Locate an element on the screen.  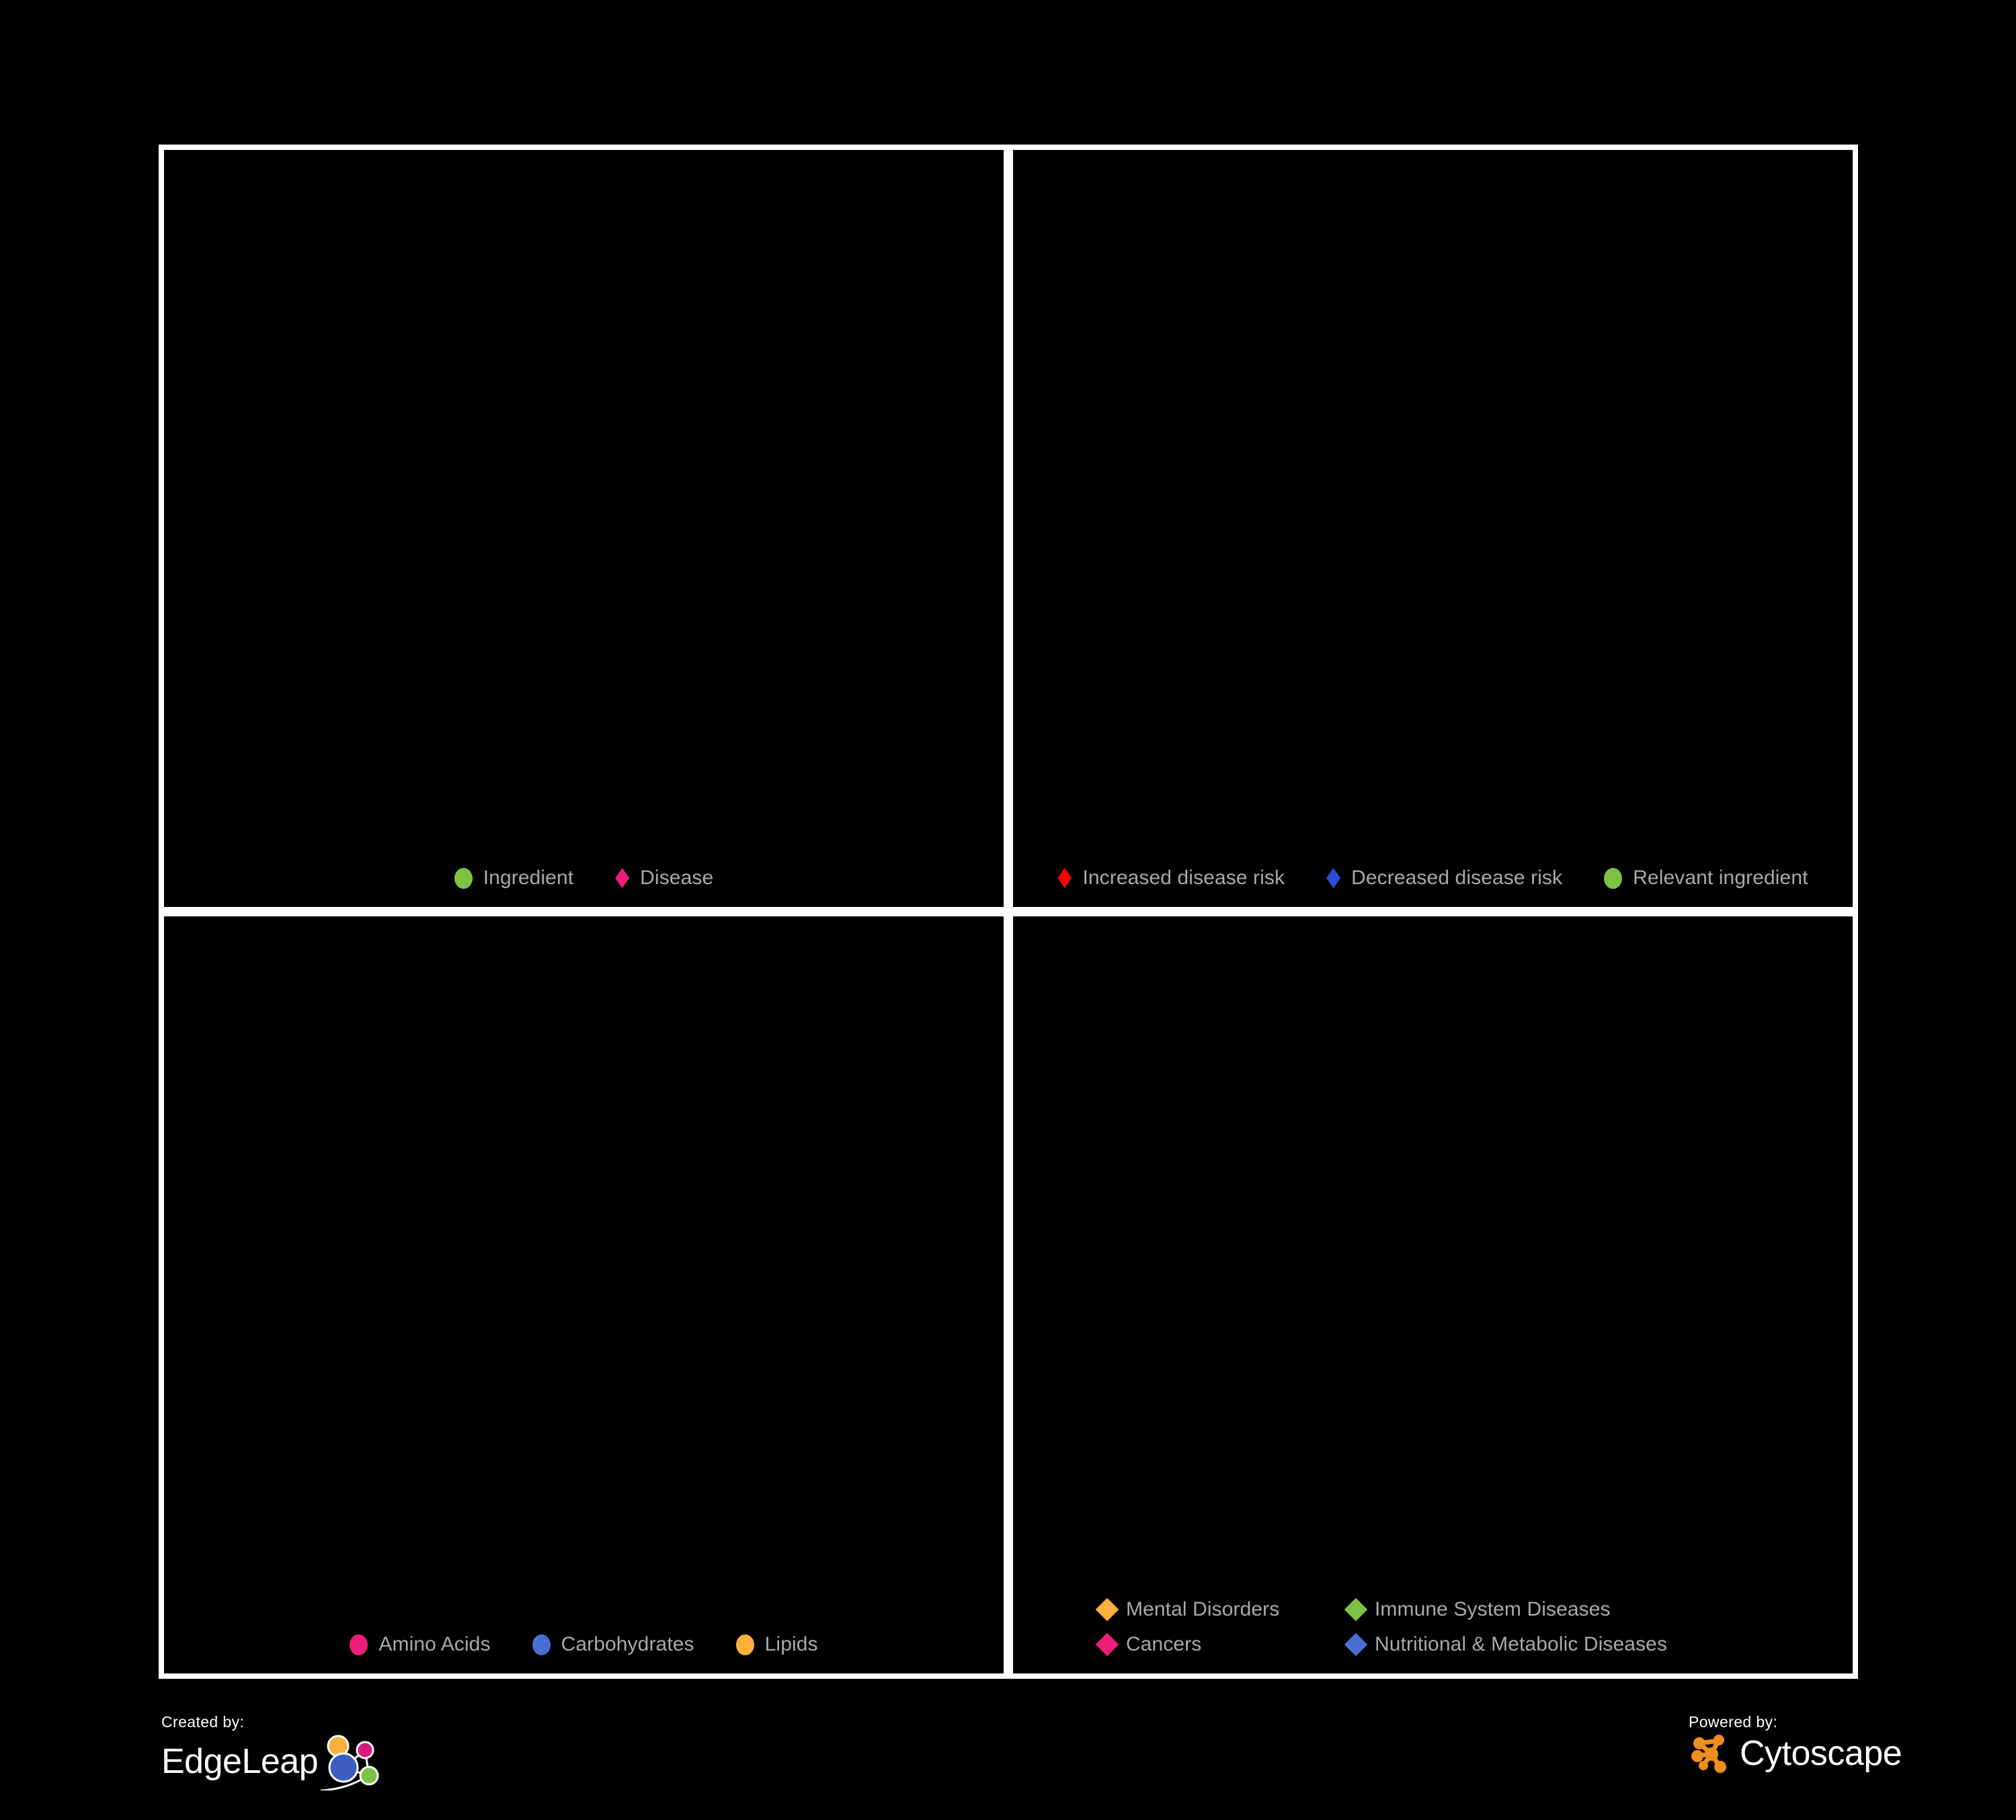
legend-item-lipids: Lipids is located at coordinates (776, 1644).